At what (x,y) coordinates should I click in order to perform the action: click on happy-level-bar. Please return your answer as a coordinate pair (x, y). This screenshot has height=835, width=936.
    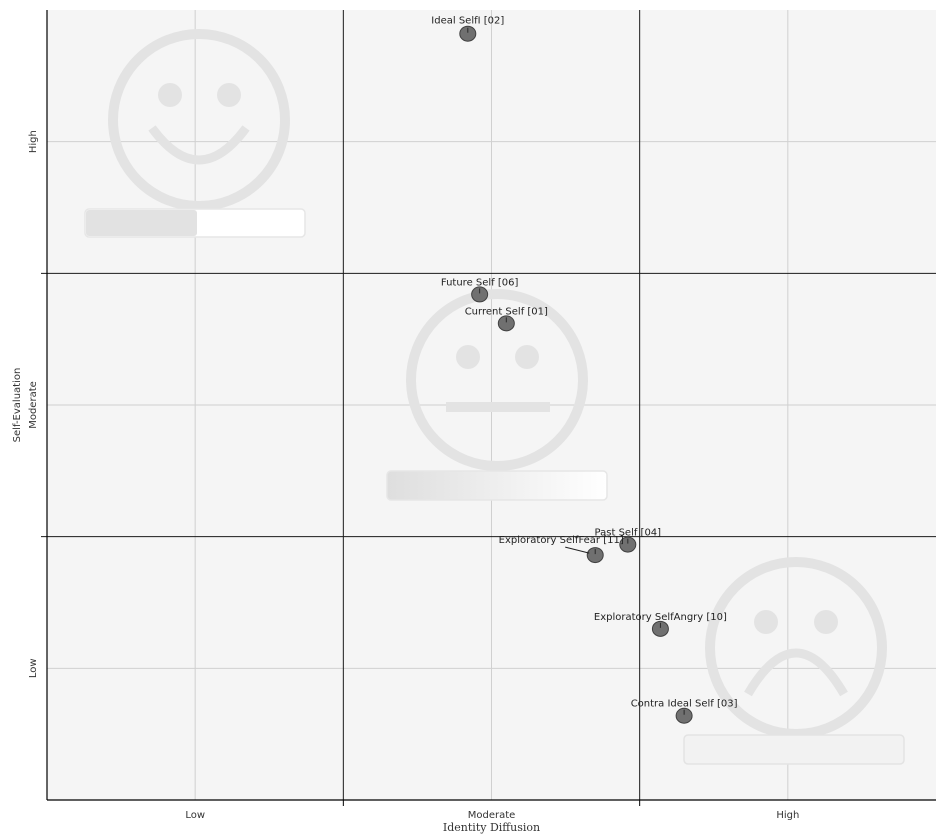
    Looking at the image, I should click on (195, 223).